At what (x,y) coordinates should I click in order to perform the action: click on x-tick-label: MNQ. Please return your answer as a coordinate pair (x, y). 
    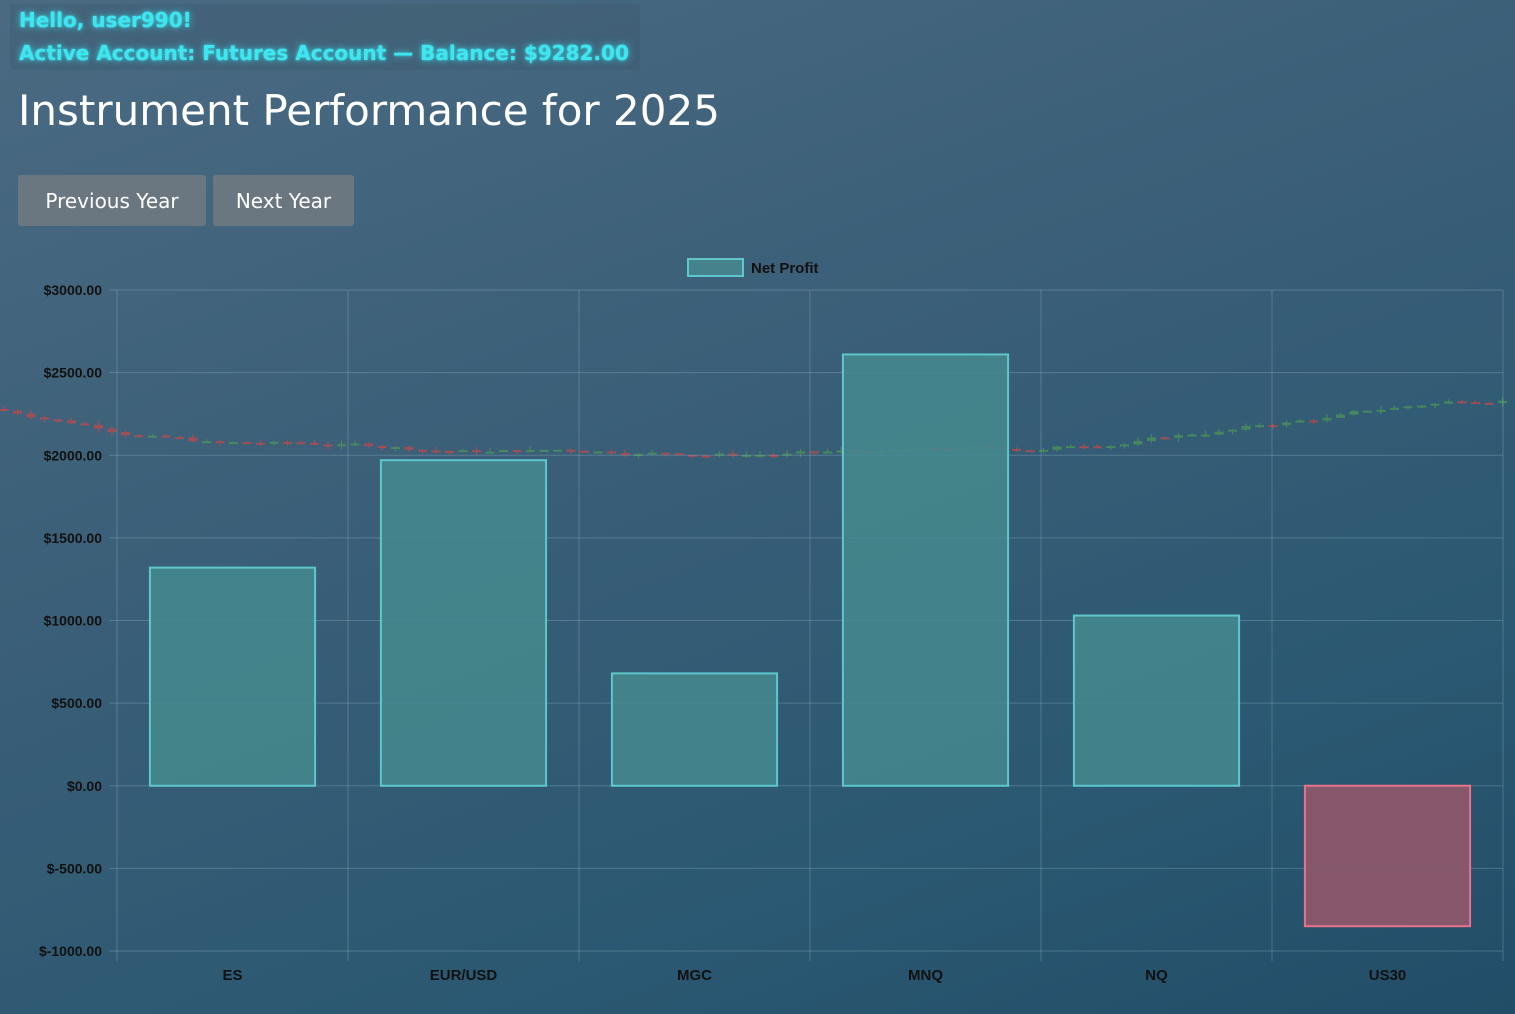
    Looking at the image, I should click on (925, 975).